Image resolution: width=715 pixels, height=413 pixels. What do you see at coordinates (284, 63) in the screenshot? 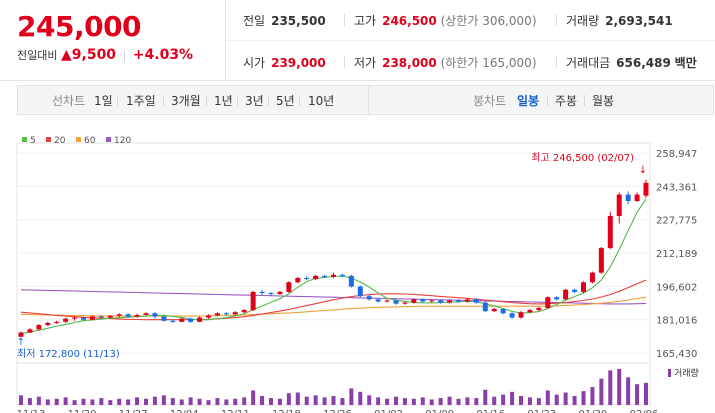
I see `stat-open: 시가 239,000` at bounding box center [284, 63].